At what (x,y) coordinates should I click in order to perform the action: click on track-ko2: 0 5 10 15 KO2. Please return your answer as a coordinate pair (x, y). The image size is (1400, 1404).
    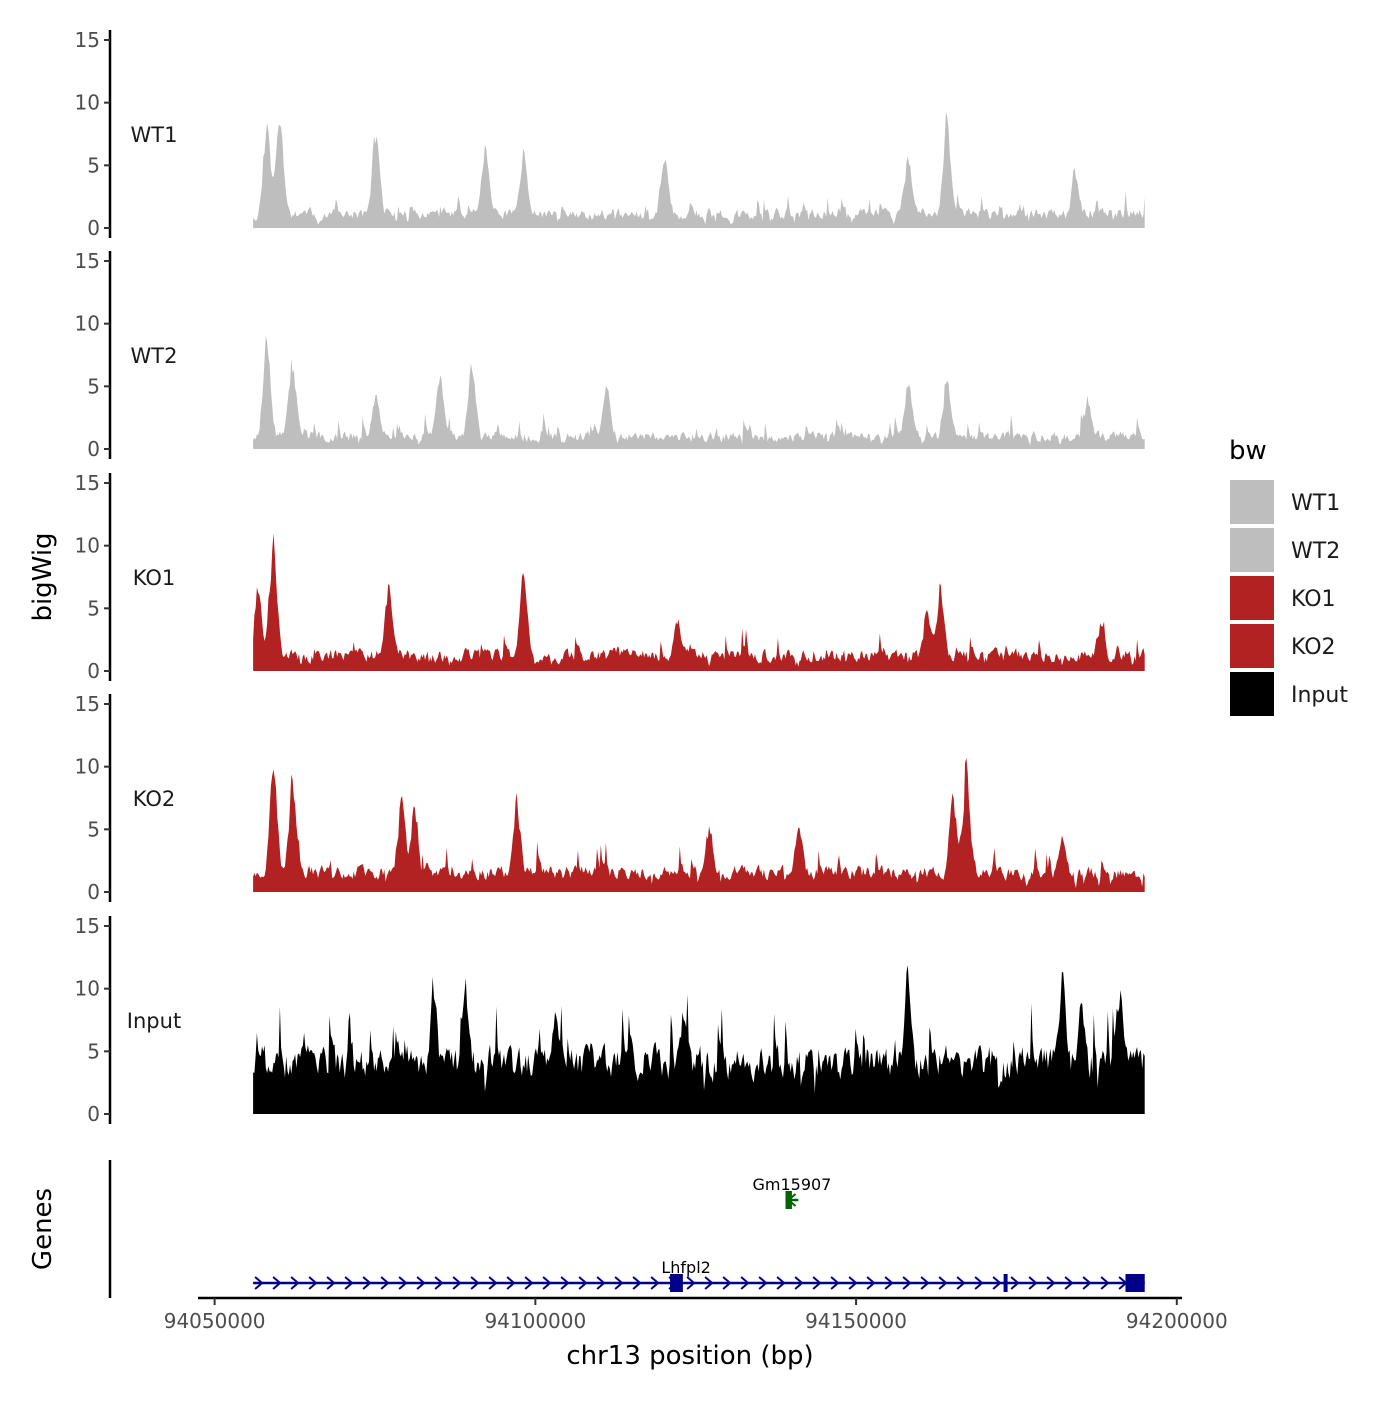
    Looking at the image, I should click on (610, 798).